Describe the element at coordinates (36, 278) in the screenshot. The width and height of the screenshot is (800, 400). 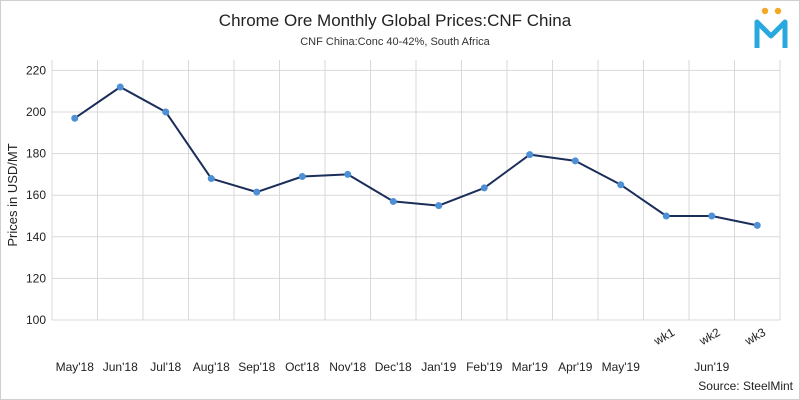
I see `y-tick-label: 120` at that location.